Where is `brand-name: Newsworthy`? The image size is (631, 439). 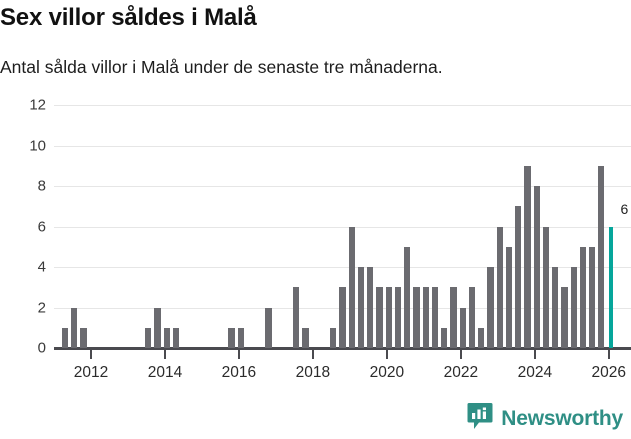
brand-name: Newsworthy is located at coordinates (562, 418).